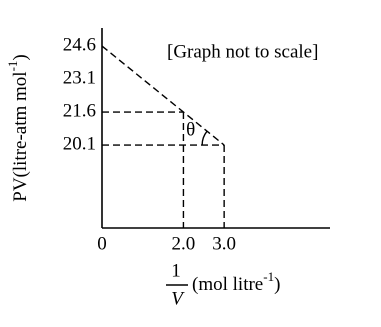 The height and width of the screenshot is (327, 381). I want to click on annotation: [Graph not to scale], so click(242, 51).